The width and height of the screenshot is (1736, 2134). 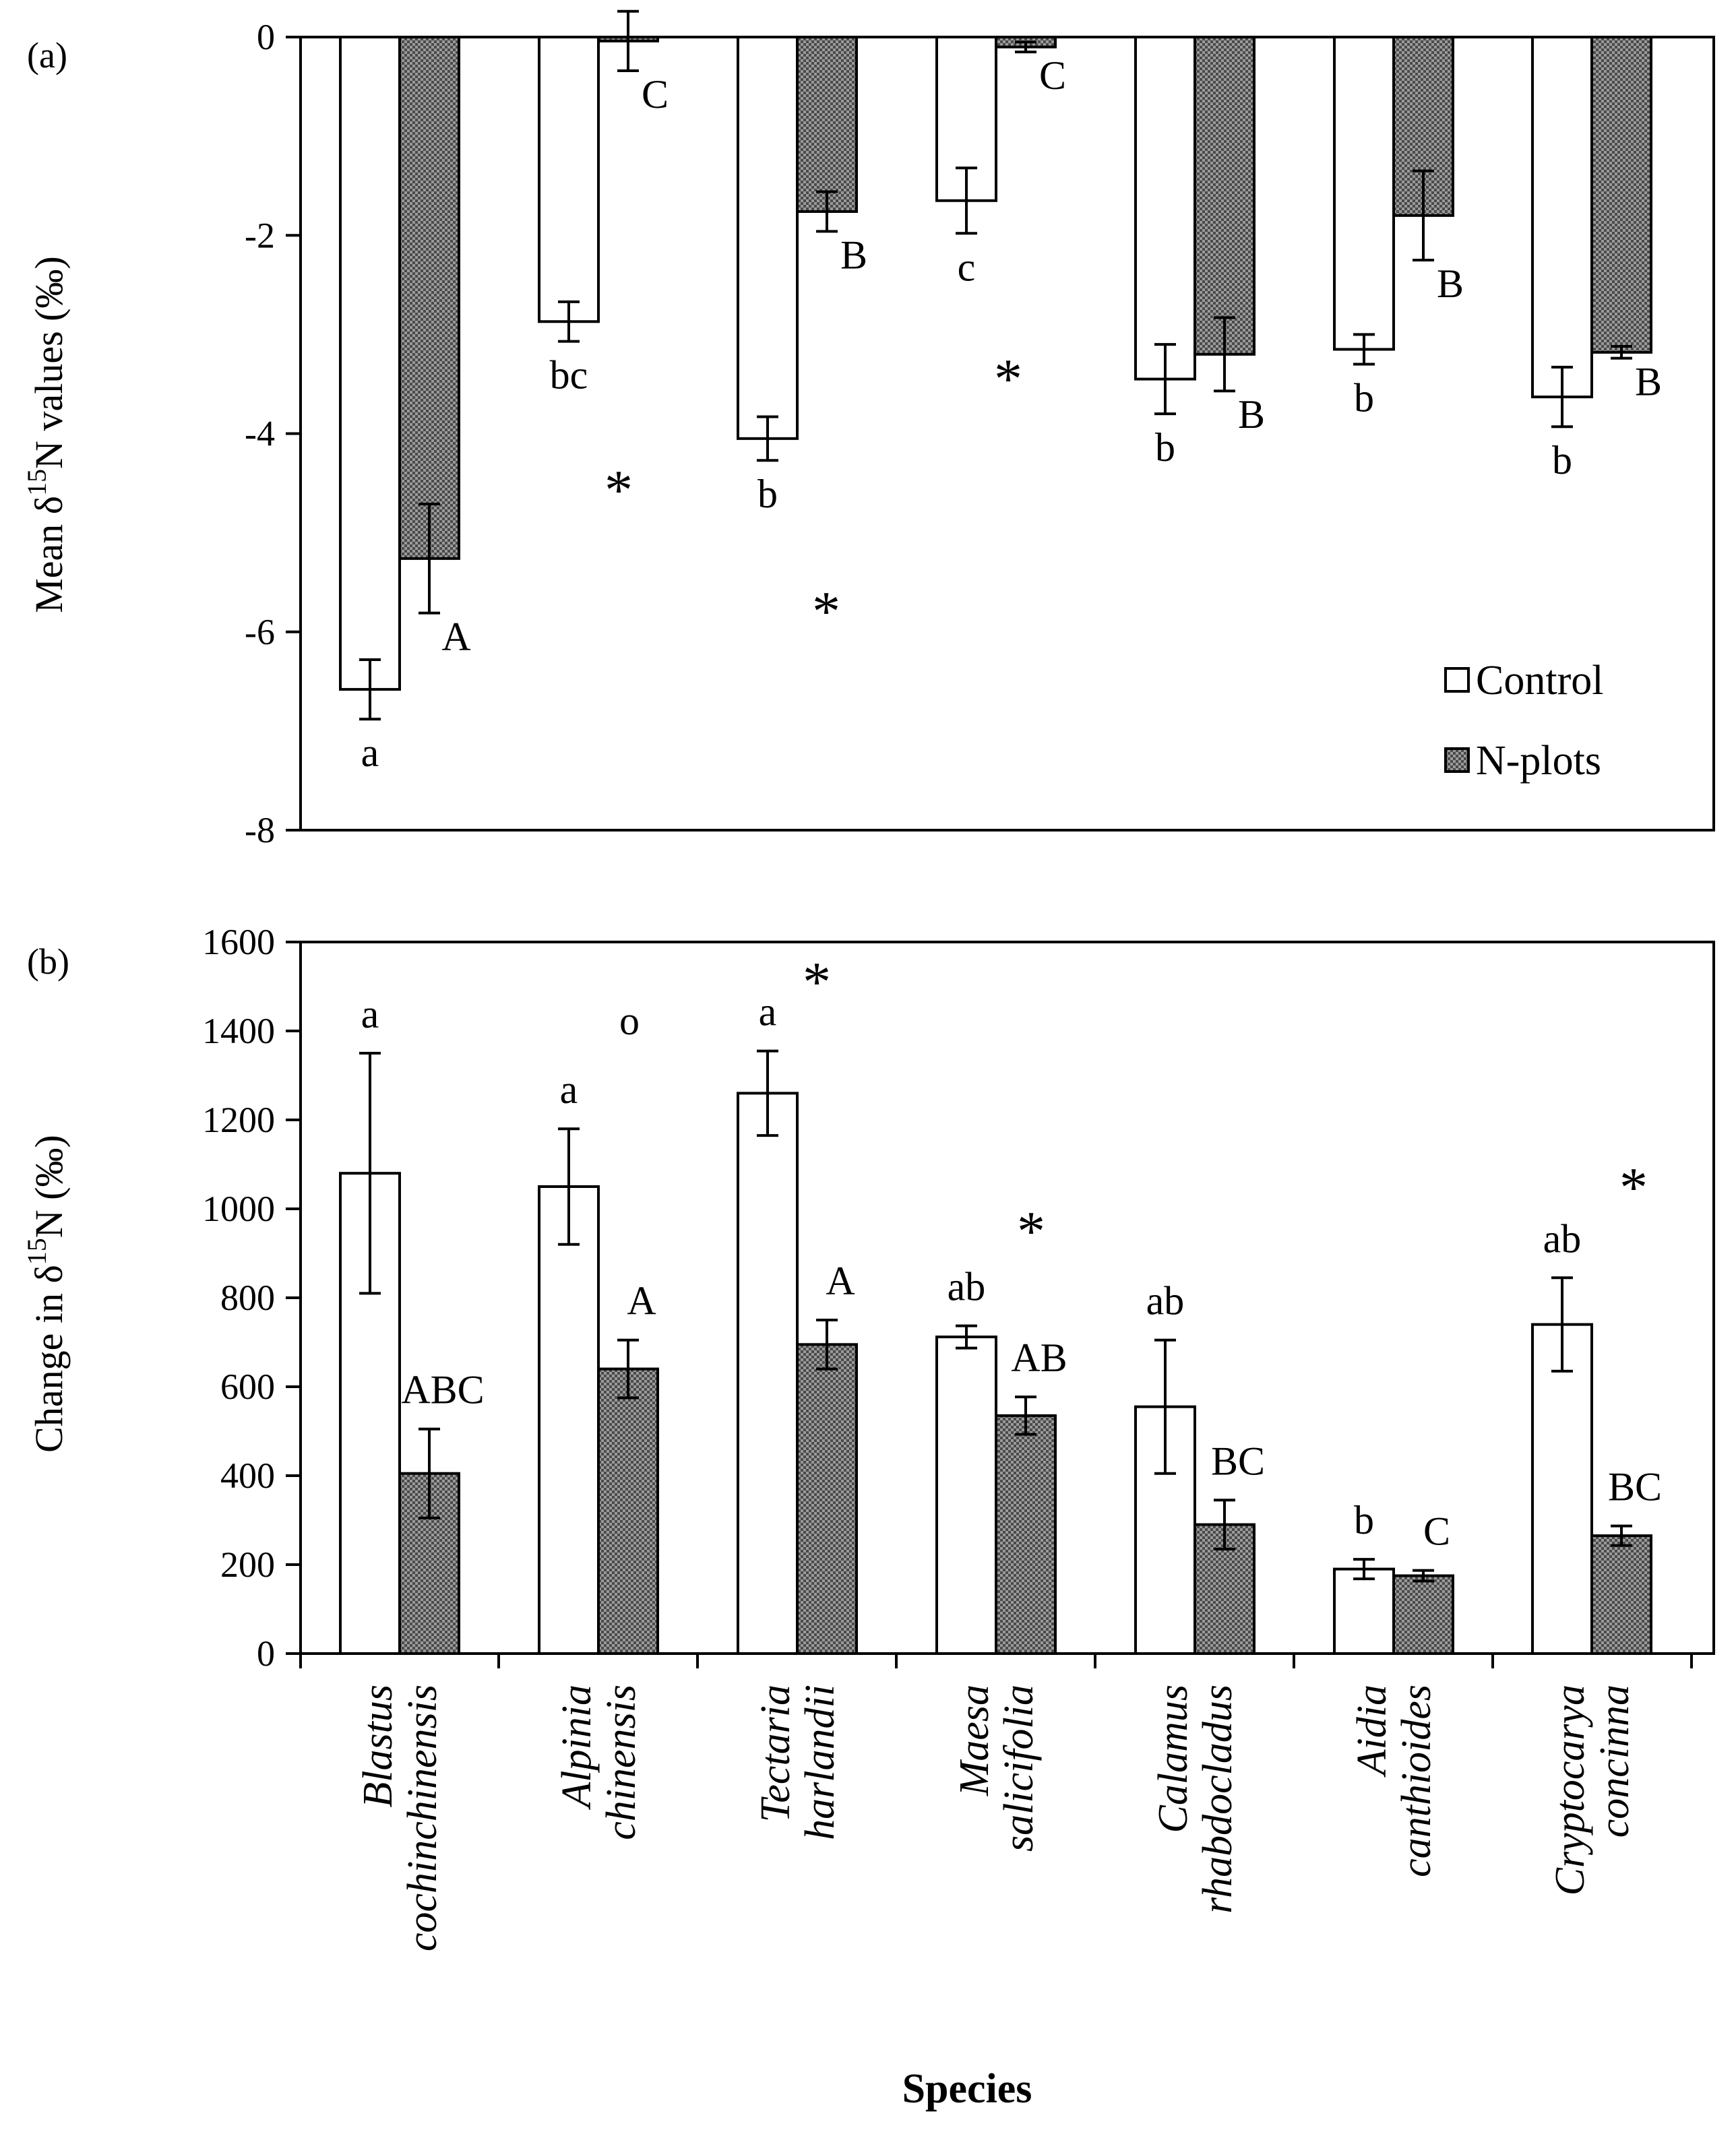 What do you see at coordinates (48, 961) in the screenshot?
I see `panel-b-label: (b)` at bounding box center [48, 961].